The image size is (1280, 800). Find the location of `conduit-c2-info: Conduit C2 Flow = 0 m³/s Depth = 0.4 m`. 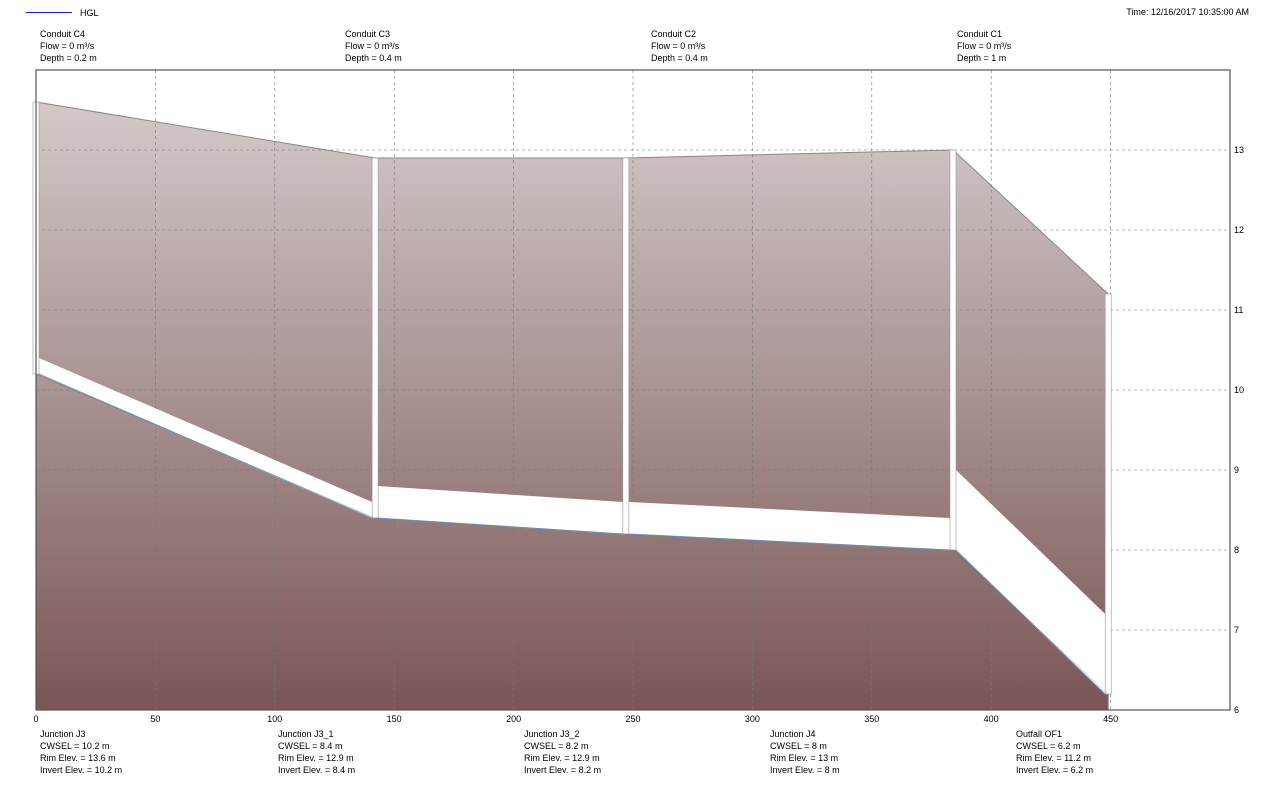

conduit-c2-info: Conduit C2 Flow = 0 m³/s Depth = 0.4 m is located at coordinates (679, 46).